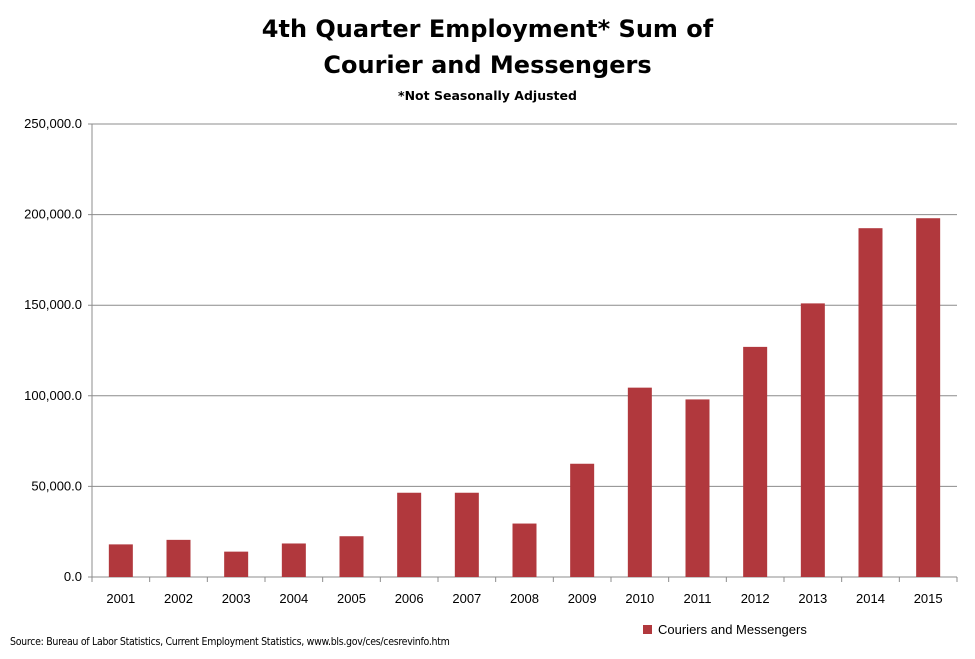  What do you see at coordinates (582, 598) in the screenshot?
I see `x-tick-label: 2009` at bounding box center [582, 598].